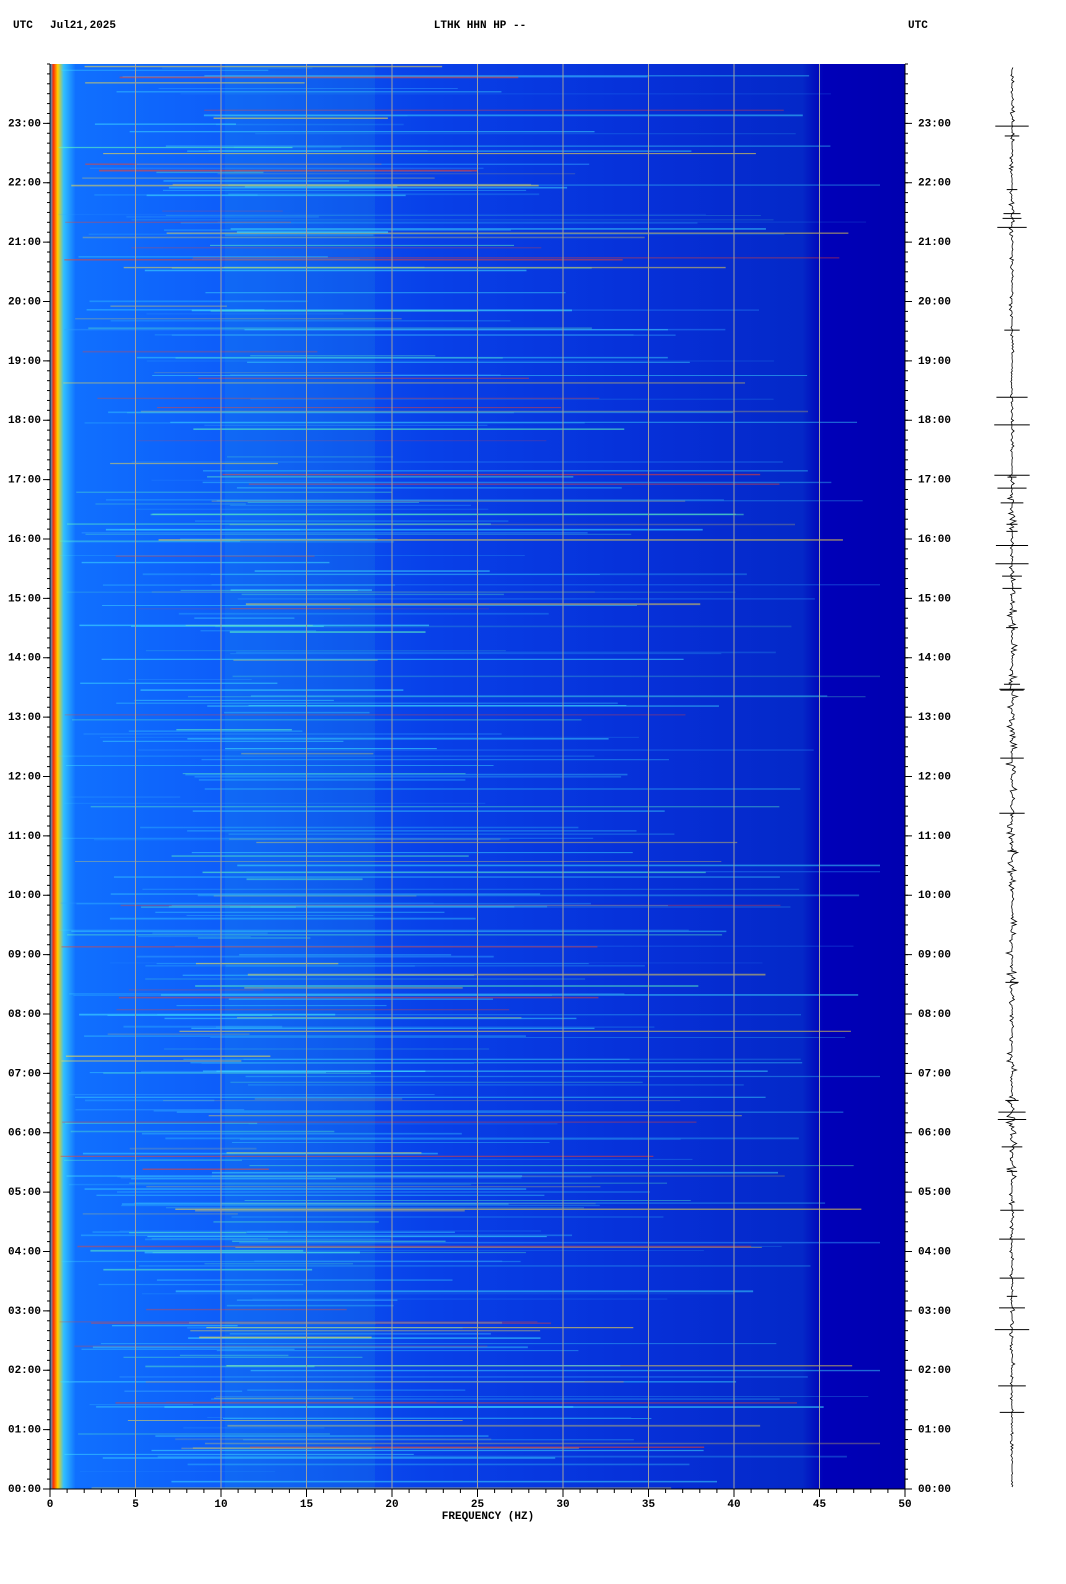  What do you see at coordinates (24, 421) in the screenshot?
I see `y-tick-label-left: 18:00` at bounding box center [24, 421].